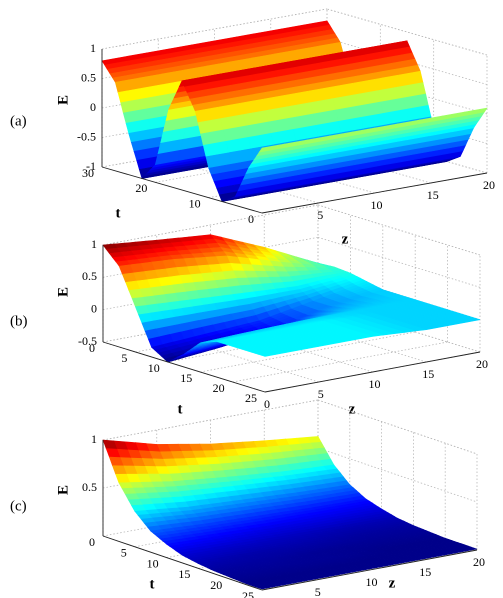 The image size is (503, 598). What do you see at coordinates (18, 506) in the screenshot?
I see `panel-label: (c)` at bounding box center [18, 506].